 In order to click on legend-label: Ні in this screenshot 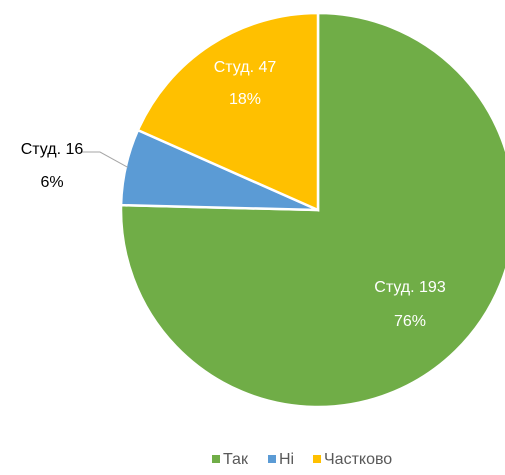, I will do `click(286, 459)`.